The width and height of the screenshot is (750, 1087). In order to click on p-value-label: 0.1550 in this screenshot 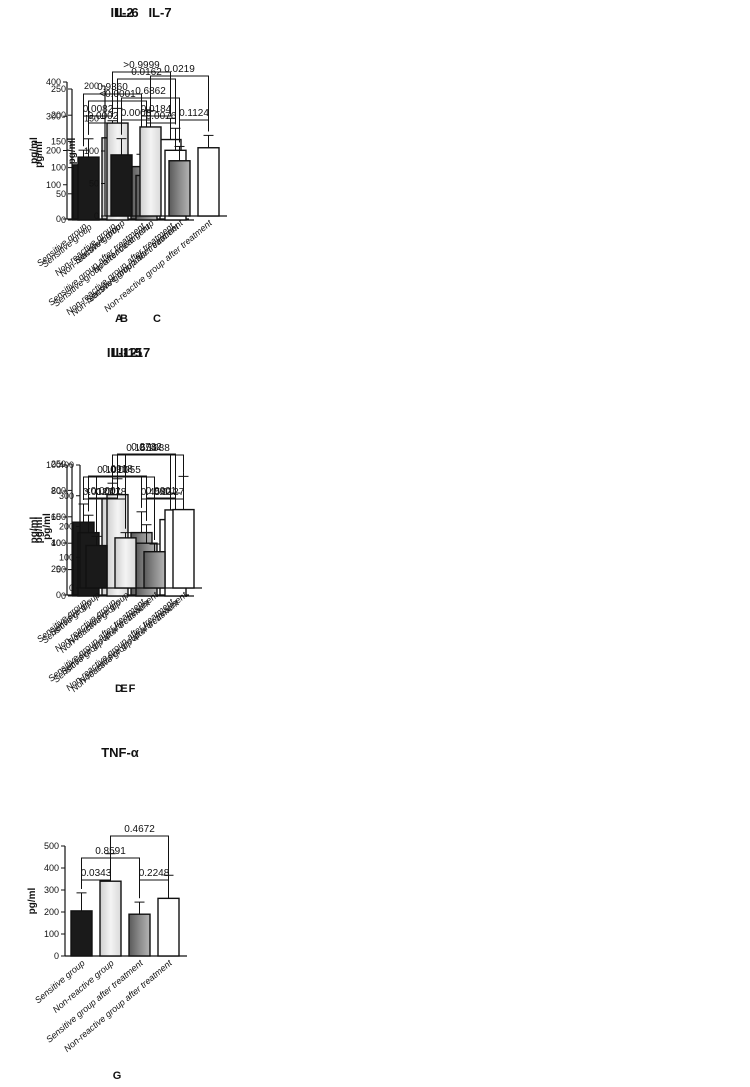, I will do `click(141, 448)`.